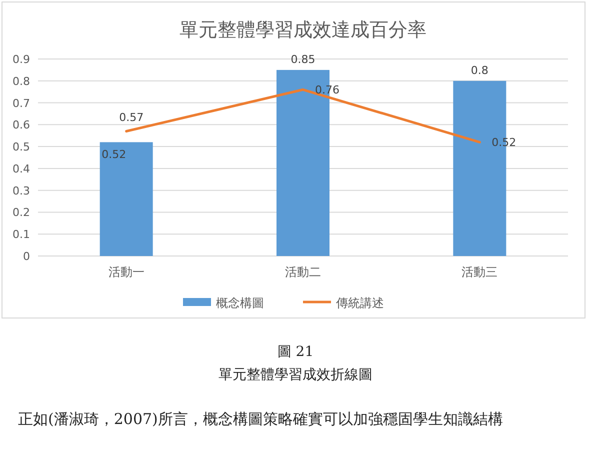 The width and height of the screenshot is (591, 455). What do you see at coordinates (303, 272) in the screenshot?
I see `x-tick-label: 活動二` at bounding box center [303, 272].